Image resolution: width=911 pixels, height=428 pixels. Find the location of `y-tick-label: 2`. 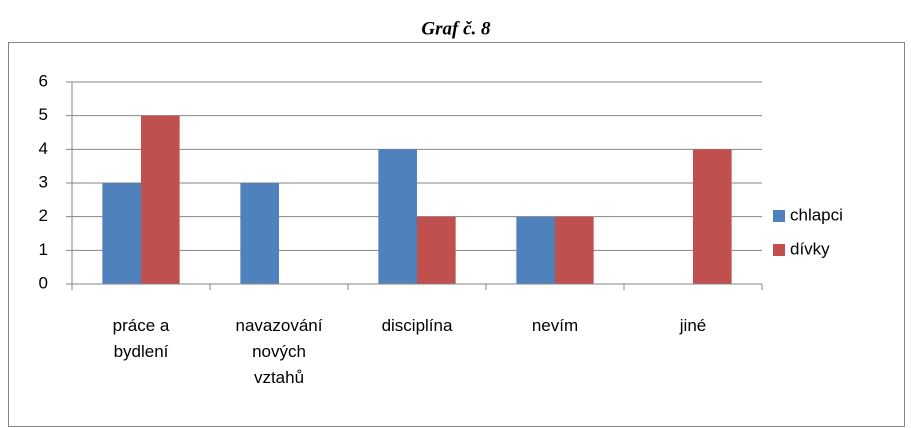

y-tick-label: 2 is located at coordinates (43, 215).